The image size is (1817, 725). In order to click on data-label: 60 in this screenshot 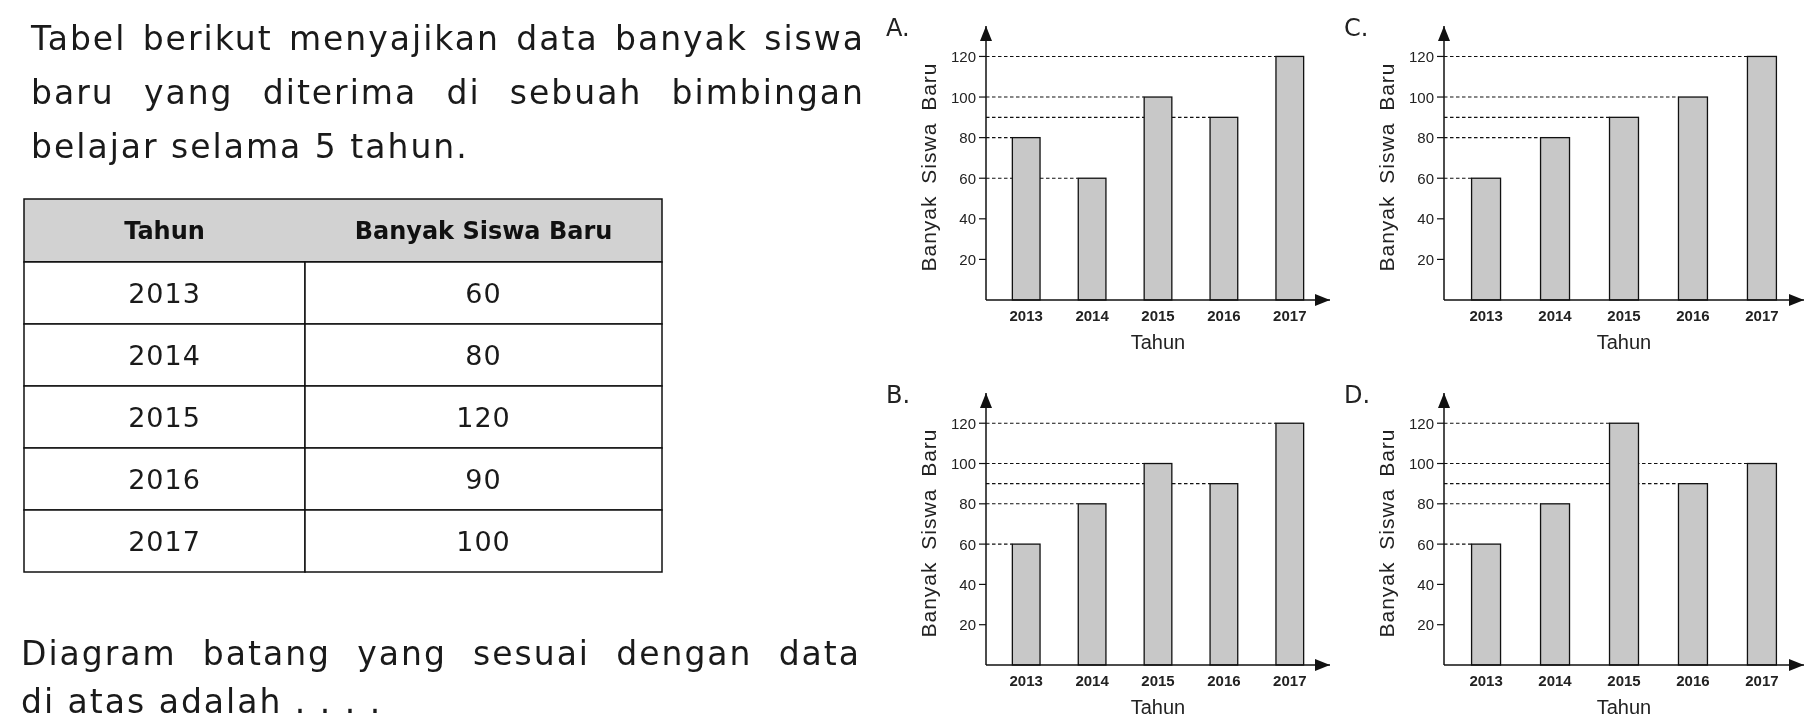, I will do `click(483, 293)`.